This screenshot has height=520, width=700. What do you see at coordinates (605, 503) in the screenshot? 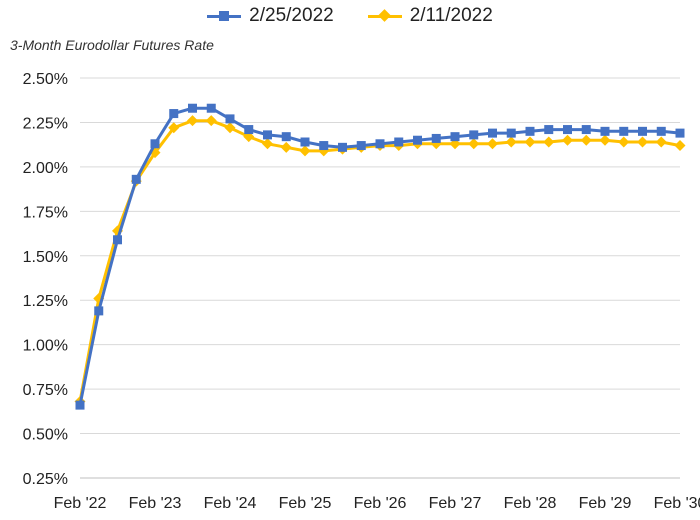
I see `x-tick-label: Feb '29` at bounding box center [605, 503].